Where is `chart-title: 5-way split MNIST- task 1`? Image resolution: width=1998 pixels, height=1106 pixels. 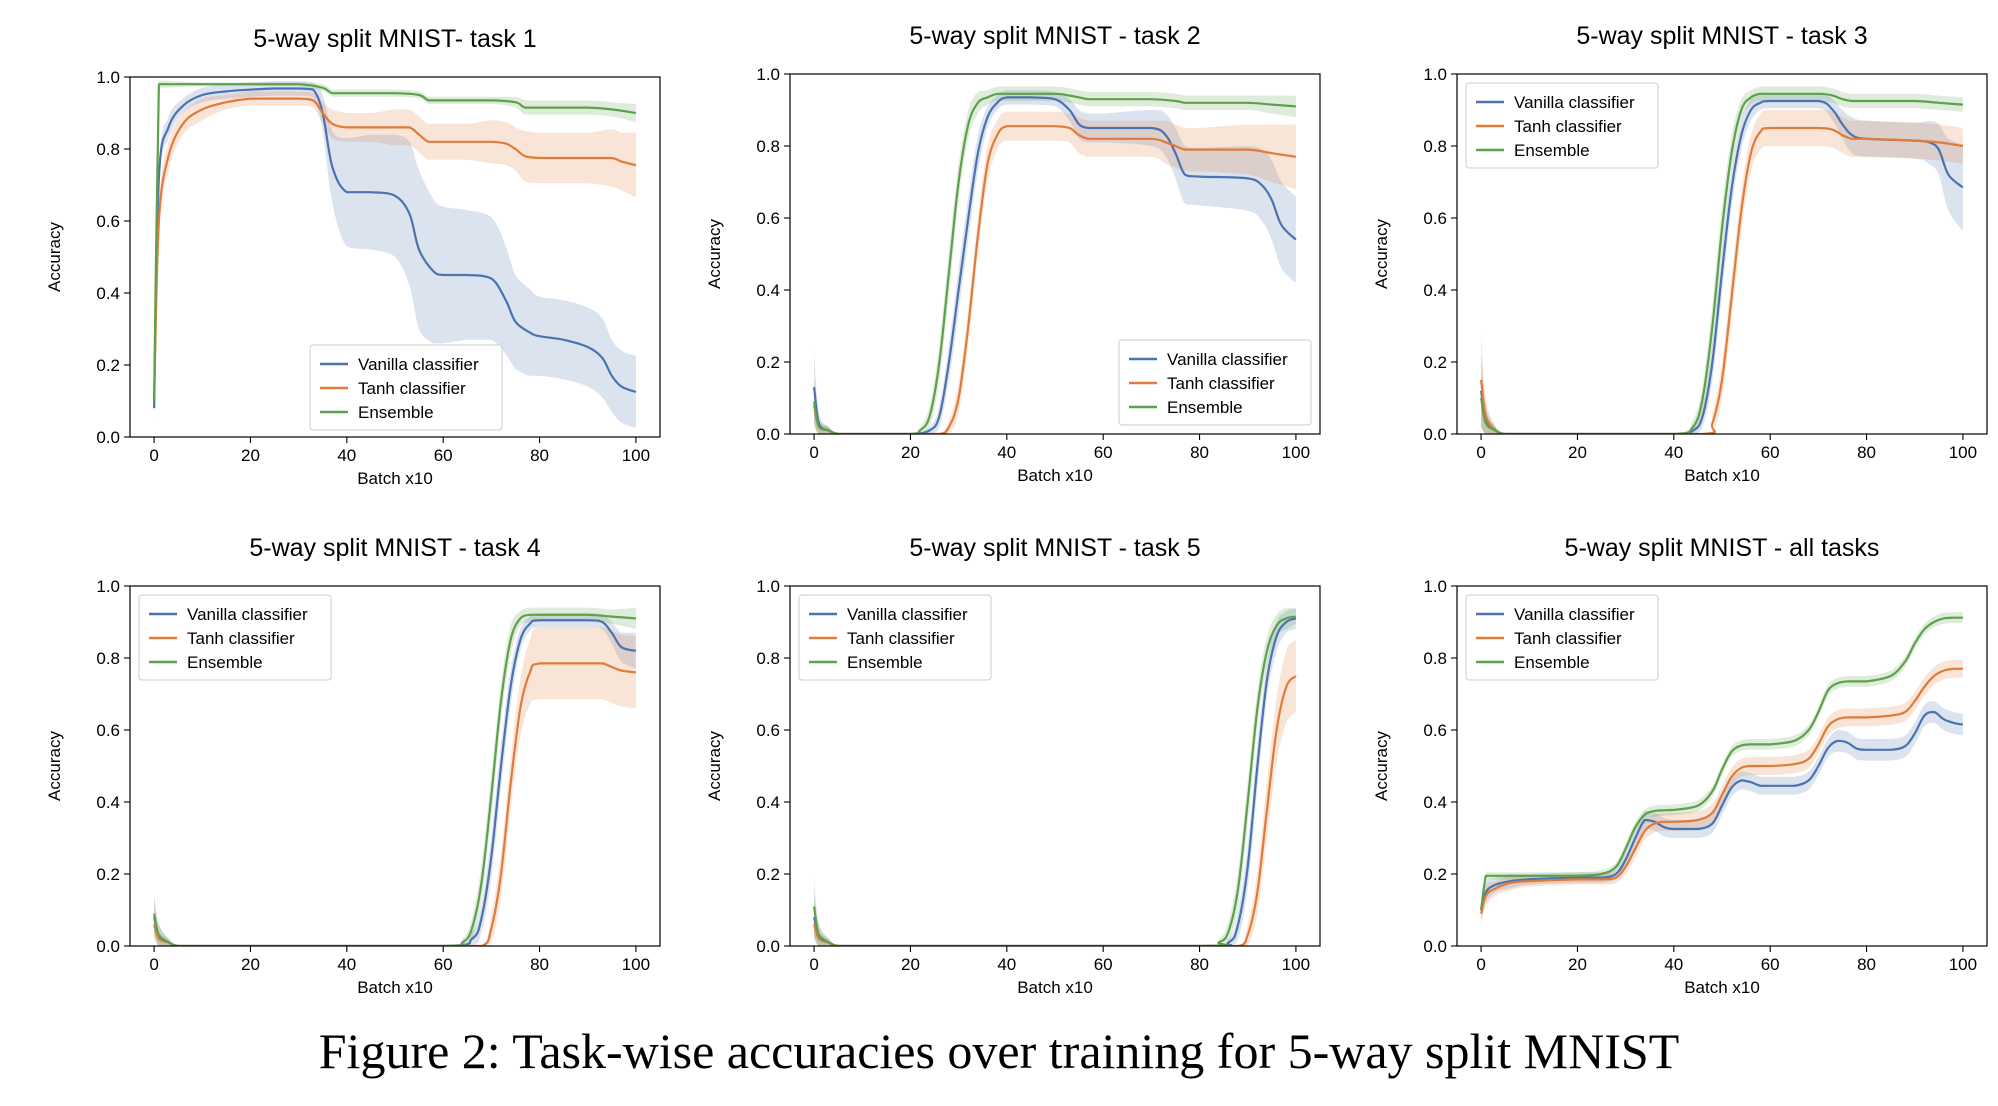 chart-title: 5-way split MNIST- task 1 is located at coordinates (394, 39).